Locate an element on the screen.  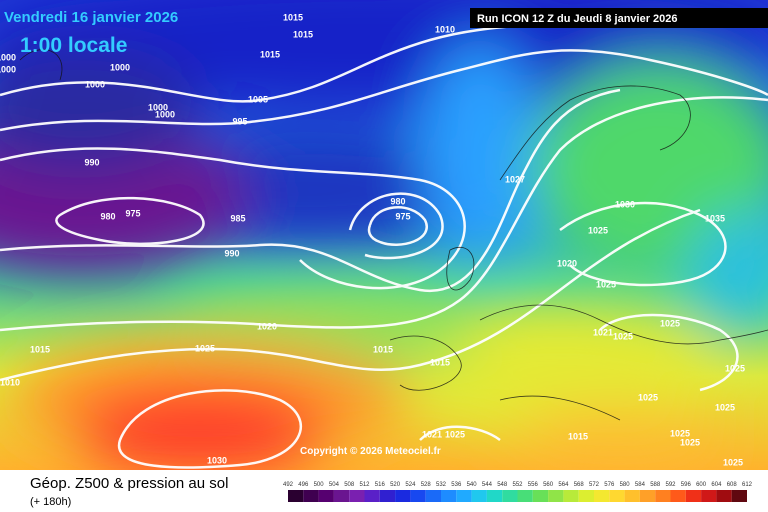
scale-label: 612 is located at coordinates (747, 485).